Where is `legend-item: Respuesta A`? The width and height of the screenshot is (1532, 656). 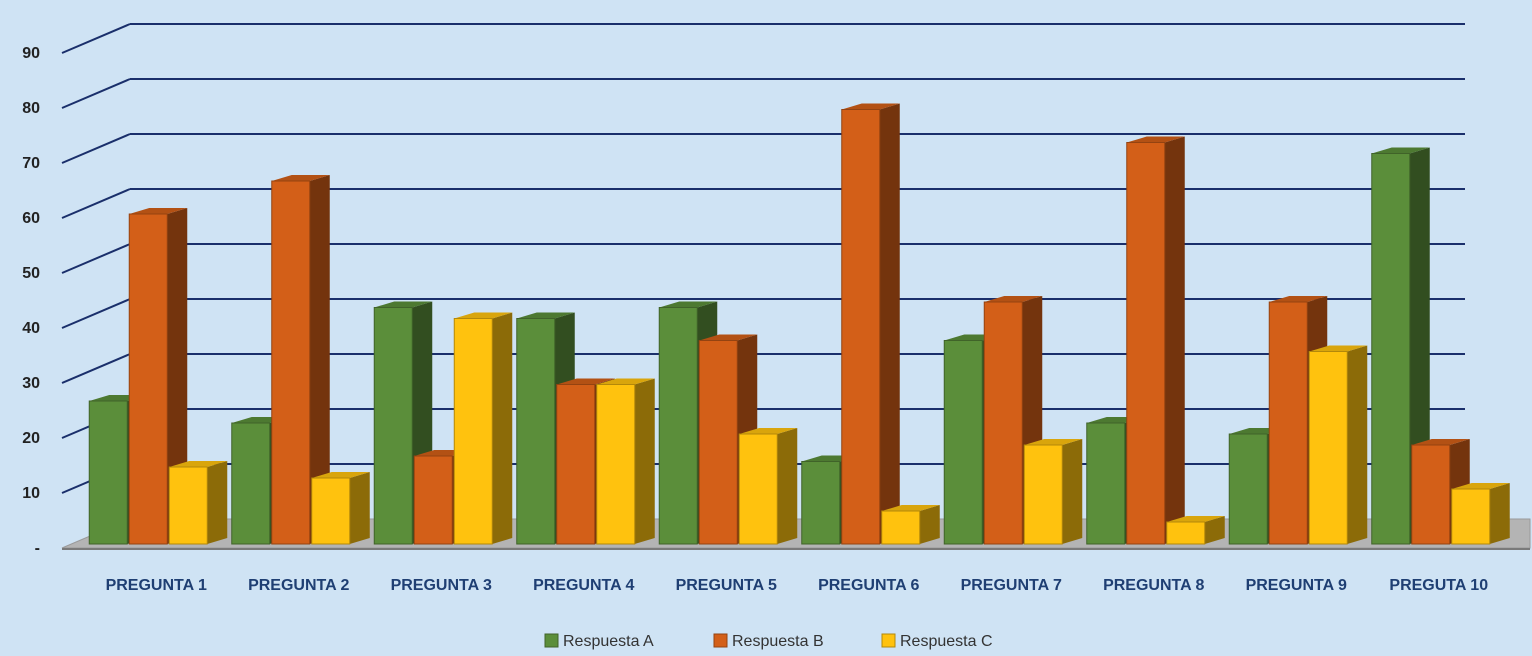
legend-item: Respuesta A is located at coordinates (599, 641).